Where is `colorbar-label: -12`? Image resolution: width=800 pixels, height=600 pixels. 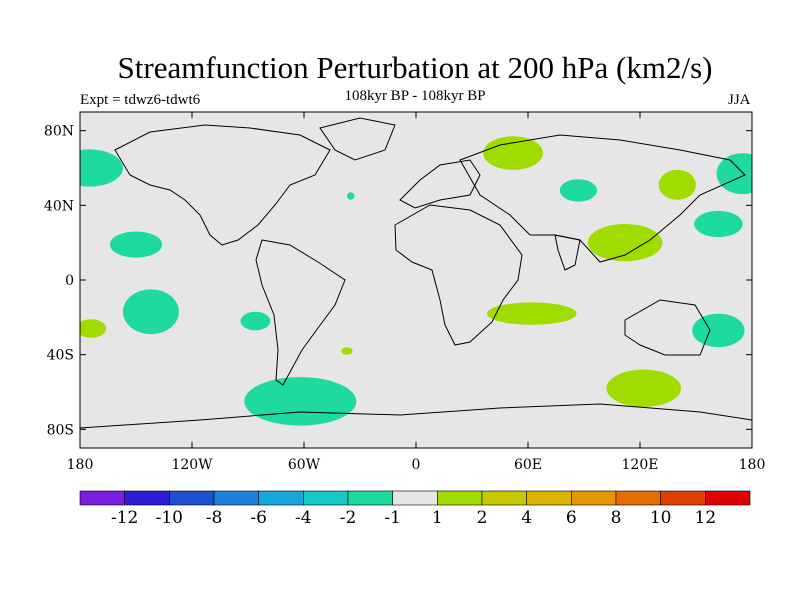
colorbar-label: -12 is located at coordinates (124, 518).